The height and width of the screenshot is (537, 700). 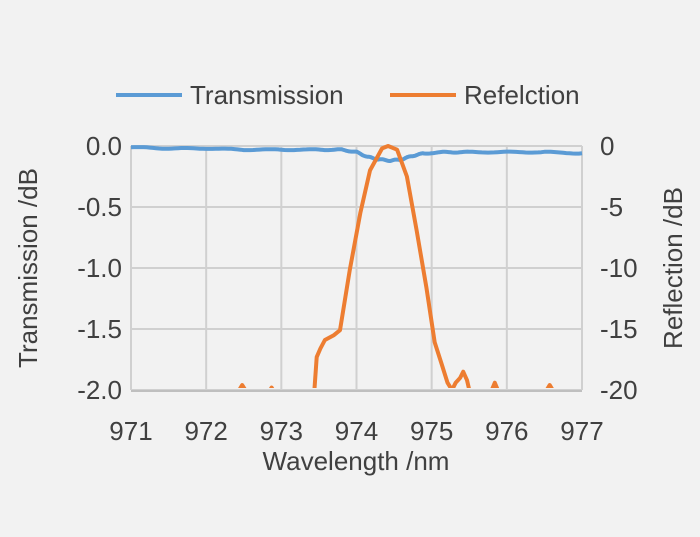 What do you see at coordinates (104, 146) in the screenshot?
I see `y-tick-label-left: 0.0` at bounding box center [104, 146].